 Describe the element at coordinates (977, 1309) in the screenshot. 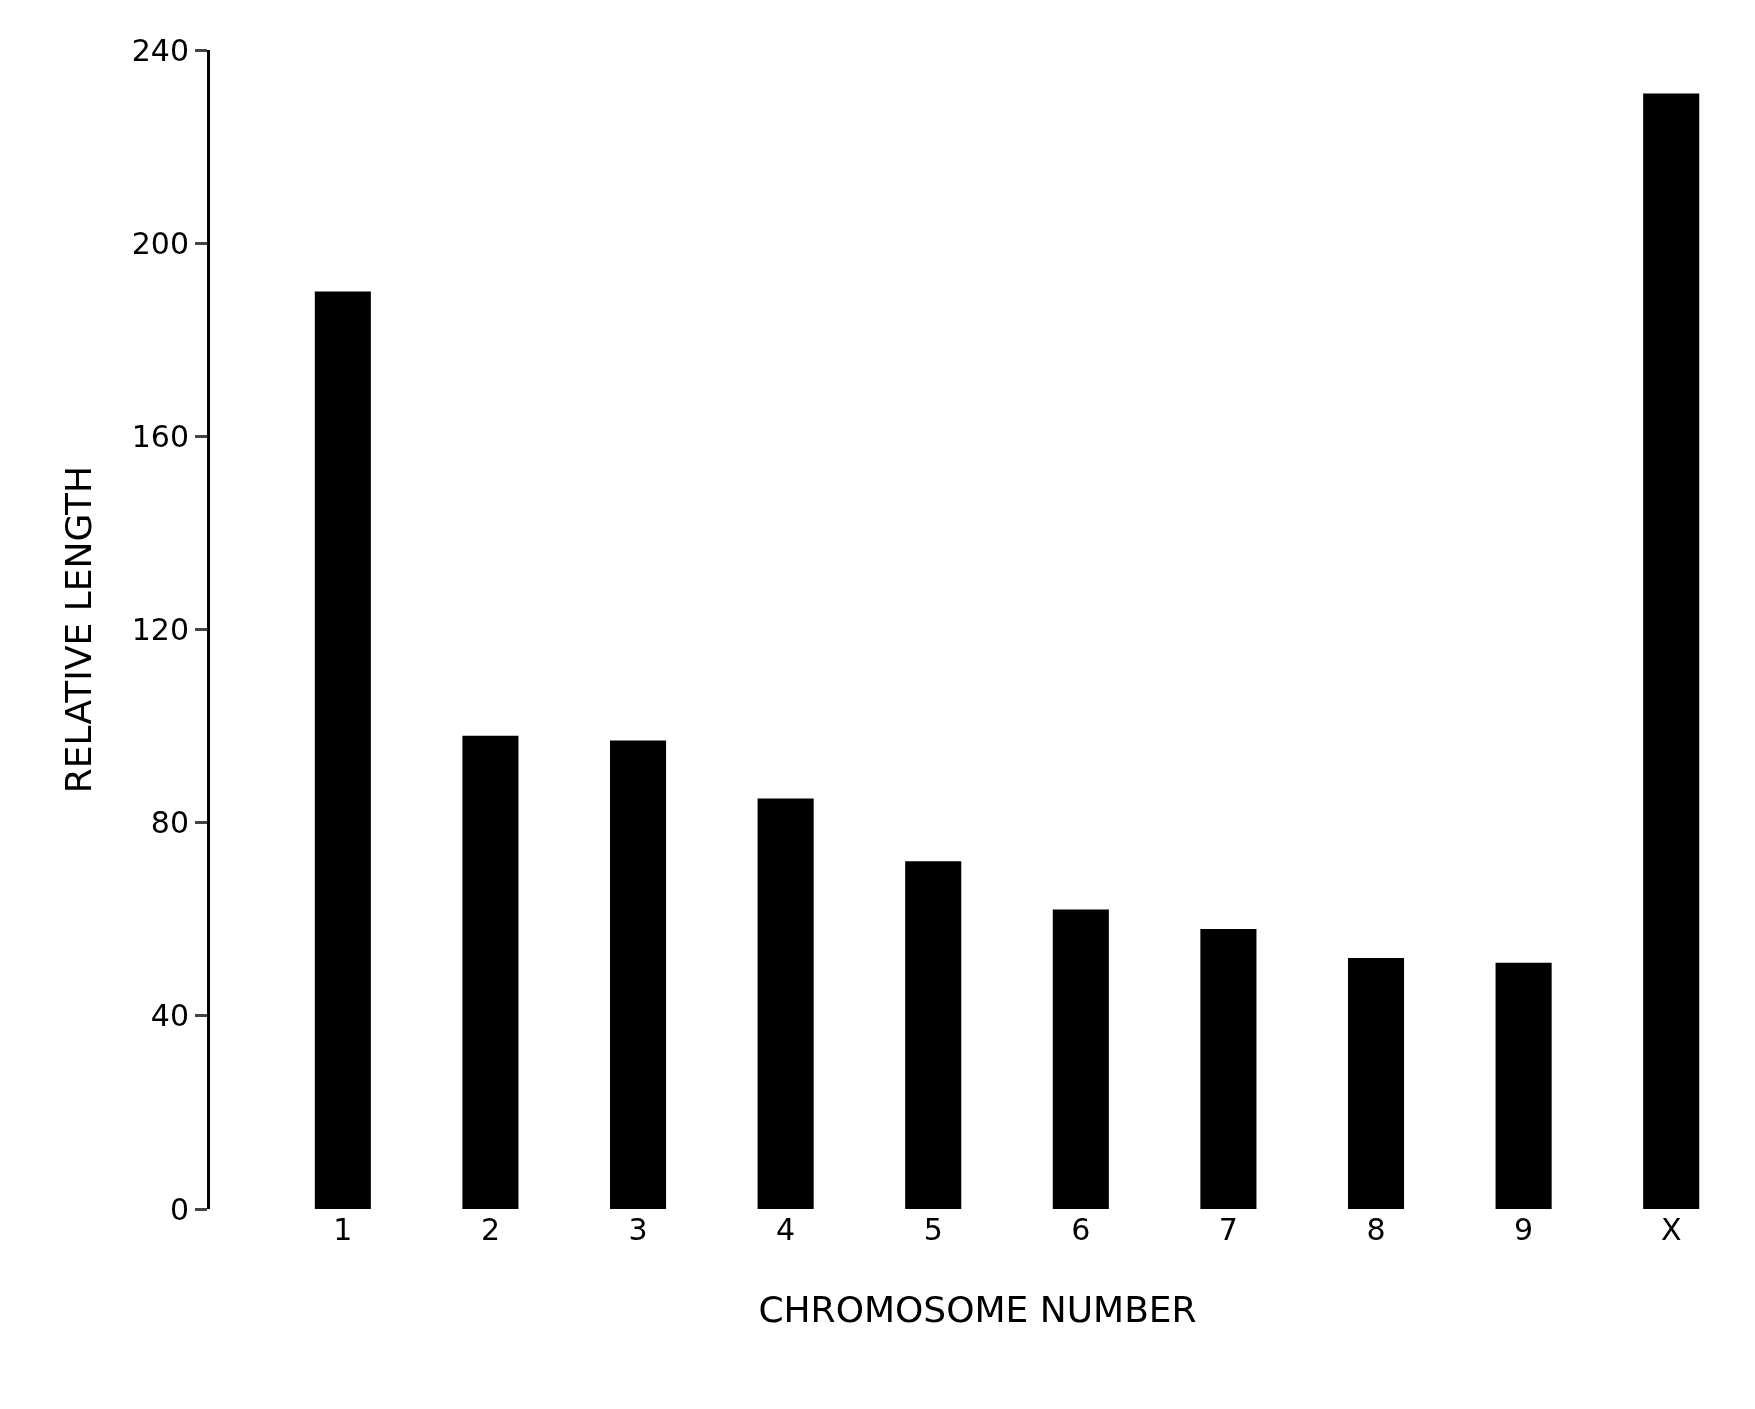

I see `x-axis-title: CHROMOSOME NUMBER` at that location.